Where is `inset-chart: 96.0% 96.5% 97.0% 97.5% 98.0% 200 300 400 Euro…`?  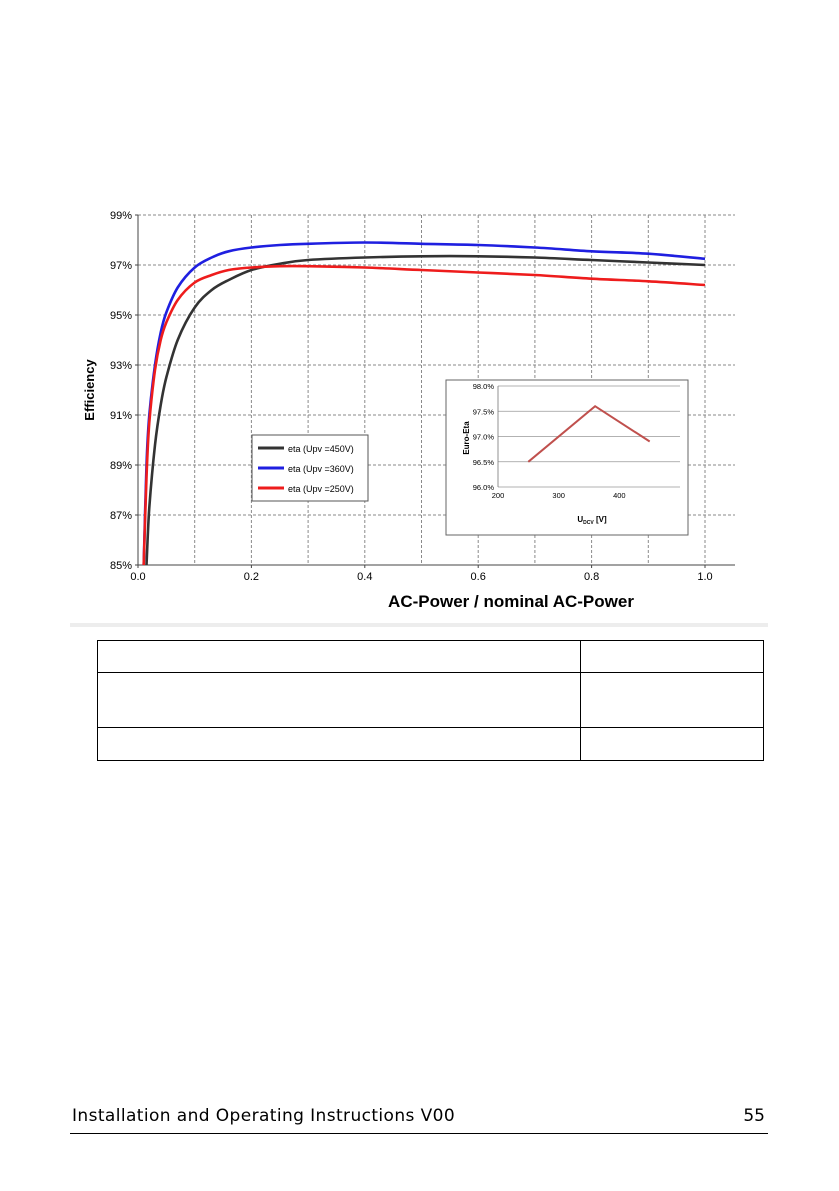 inset-chart: 96.0% 96.5% 97.0% 97.5% 98.0% 200 300 400 Euro… is located at coordinates (567, 457).